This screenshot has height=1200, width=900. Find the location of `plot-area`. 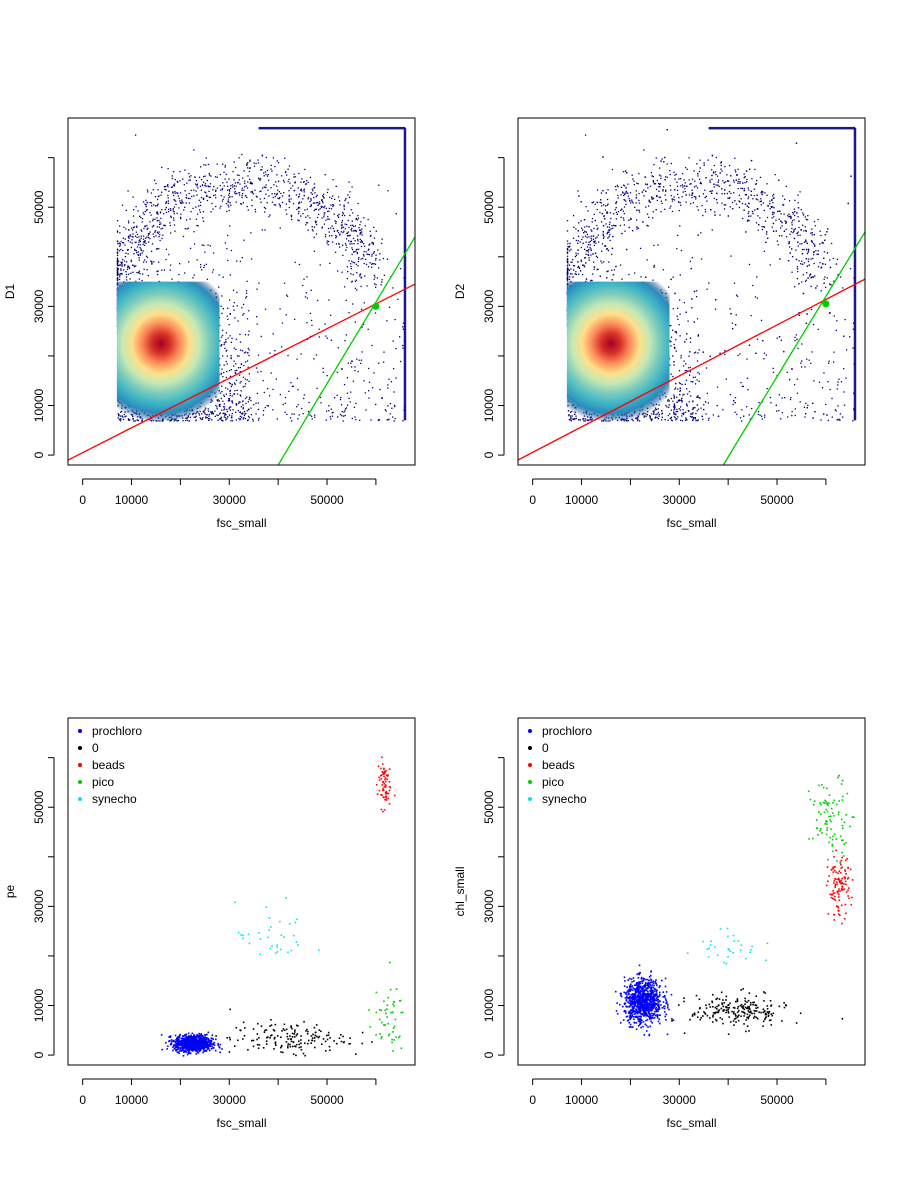

plot-area is located at coordinates (691, 295).